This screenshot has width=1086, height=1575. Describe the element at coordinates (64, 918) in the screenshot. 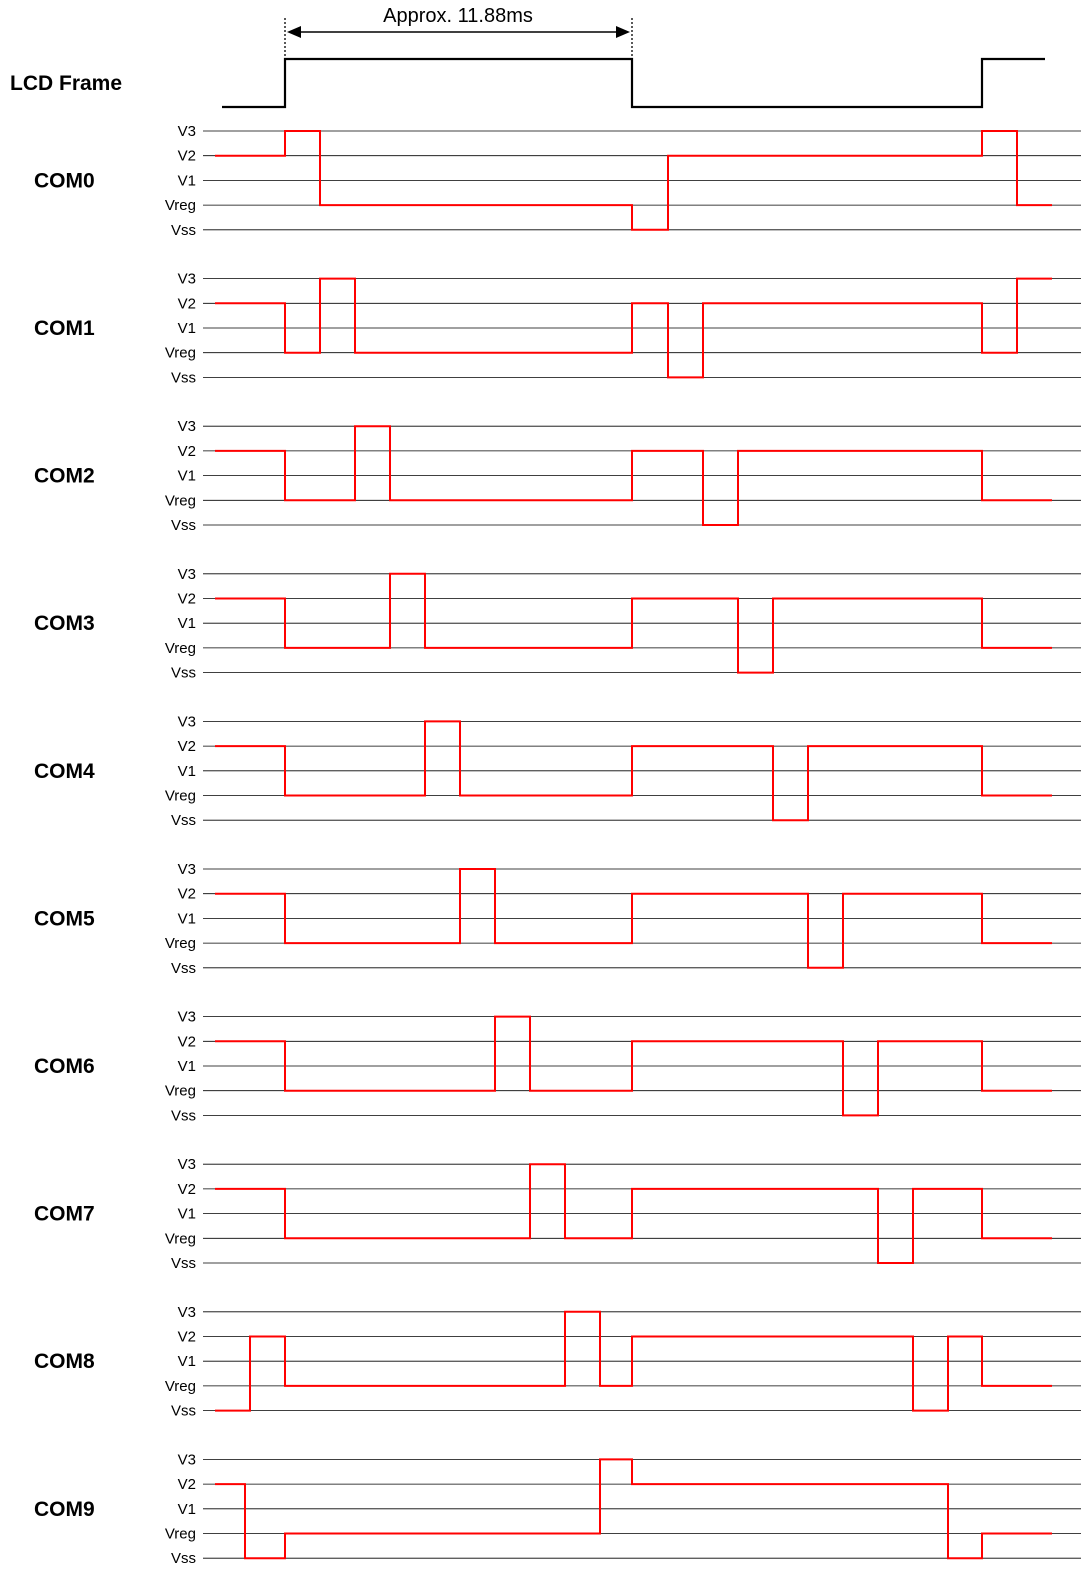

I see `com-label: COM5` at that location.